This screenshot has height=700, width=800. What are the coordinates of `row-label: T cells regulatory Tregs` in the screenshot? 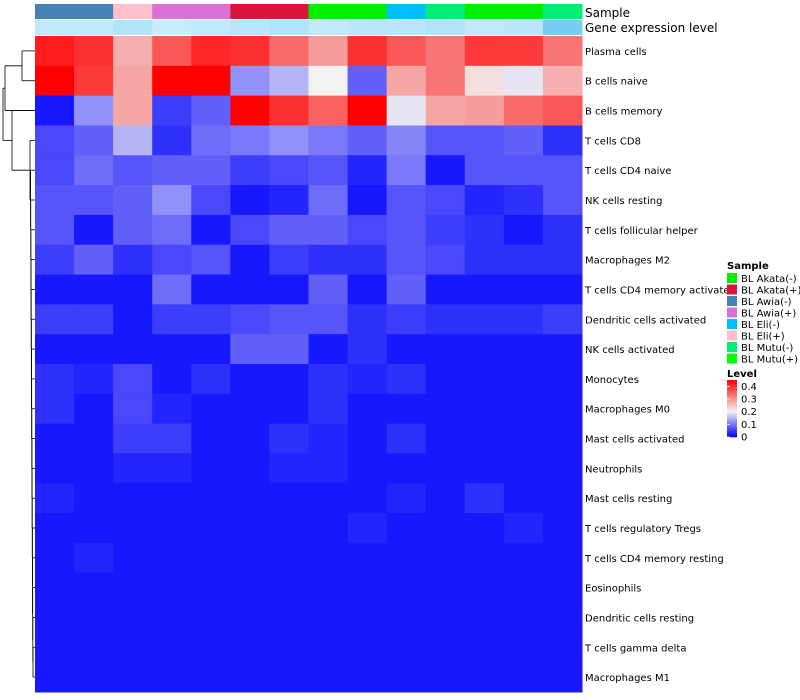 It's located at (642, 529).